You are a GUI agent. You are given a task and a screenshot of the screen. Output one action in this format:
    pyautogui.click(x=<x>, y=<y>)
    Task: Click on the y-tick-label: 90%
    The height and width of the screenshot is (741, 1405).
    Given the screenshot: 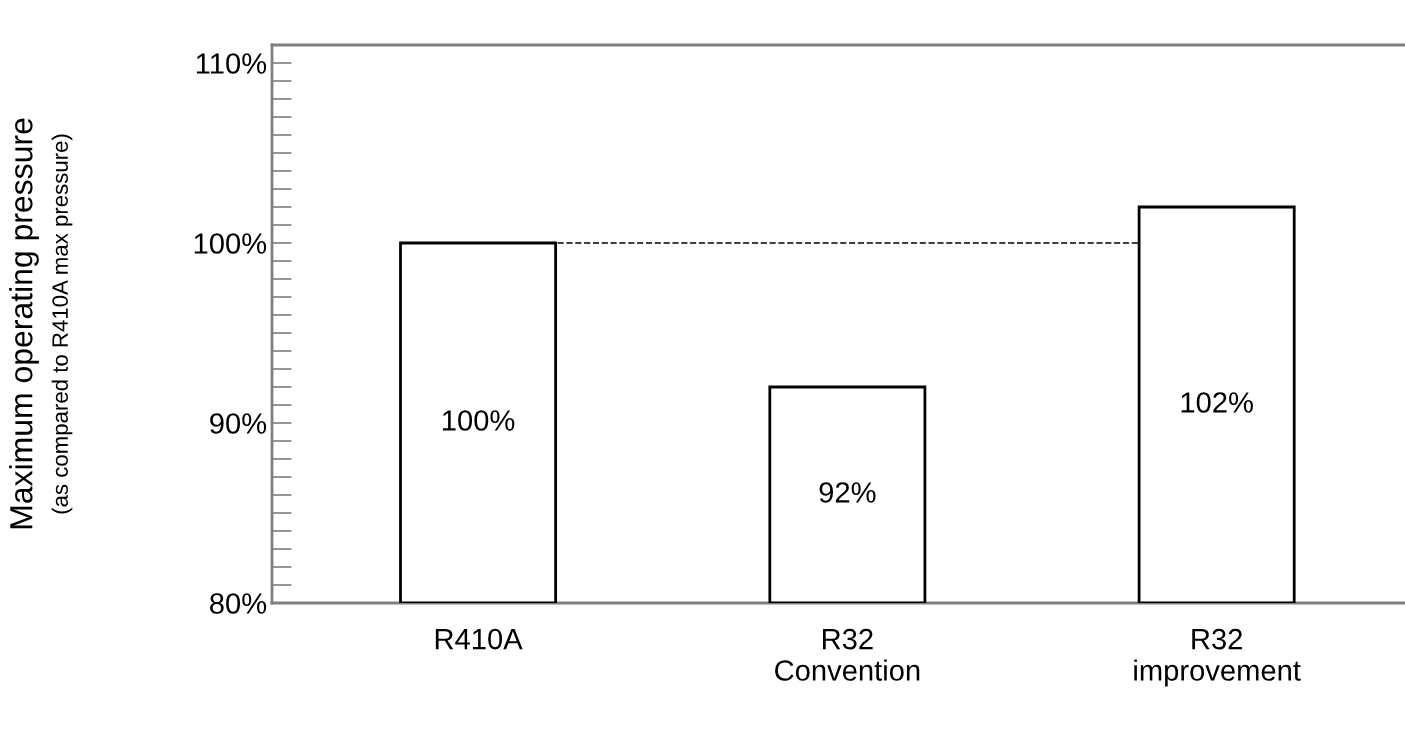 What is the action you would take?
    pyautogui.click(x=238, y=423)
    